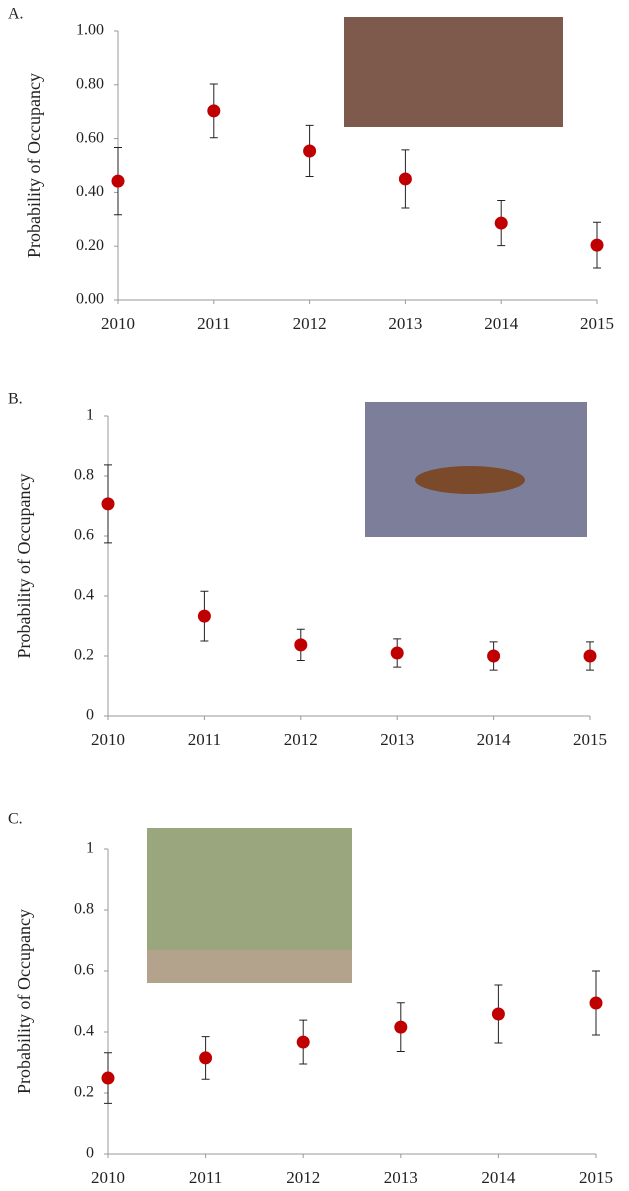 This screenshot has width=629, height=1191. What do you see at coordinates (90, 191) in the screenshot?
I see `y-tick-label: 0.40` at bounding box center [90, 191].